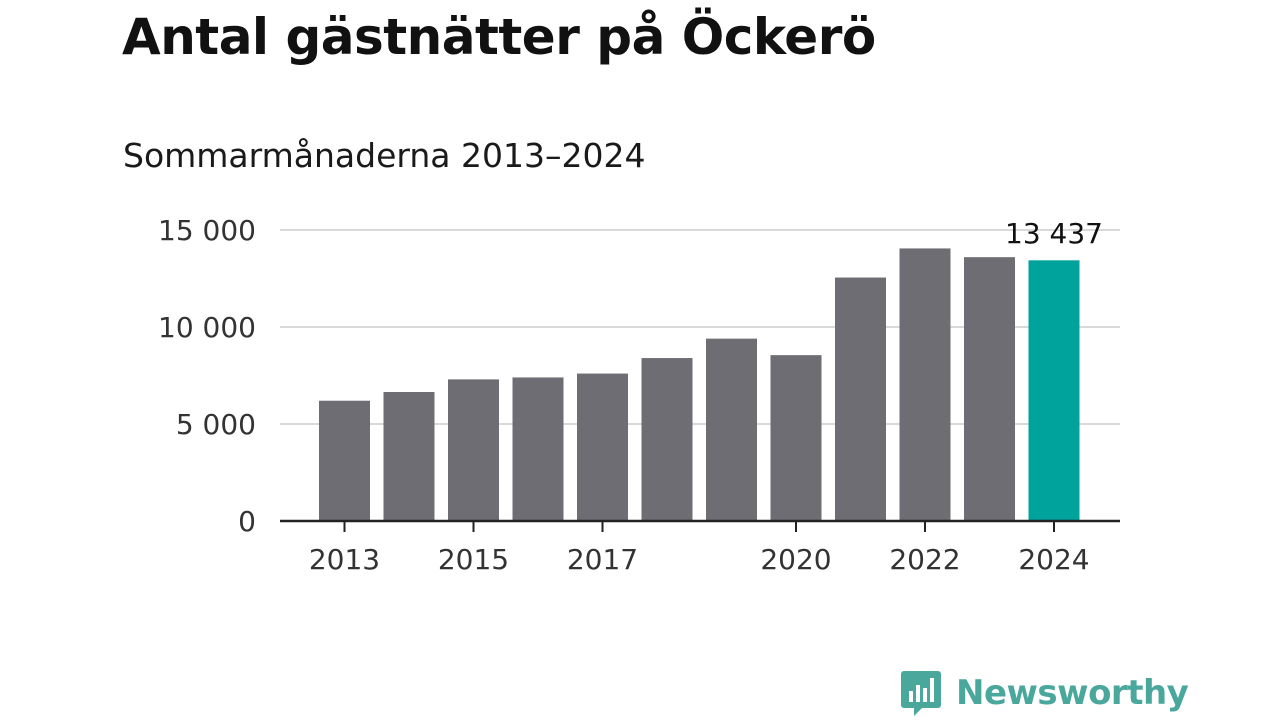  Describe the element at coordinates (216, 424) in the screenshot. I see `y-tick-label: 5 000` at that location.